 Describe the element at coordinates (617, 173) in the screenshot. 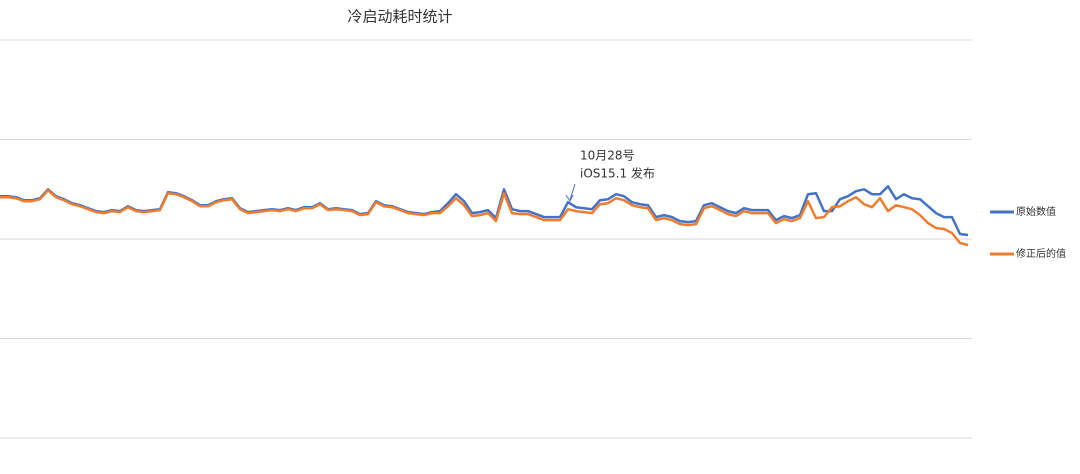

I see `annotation: iOS15.1 发布` at that location.